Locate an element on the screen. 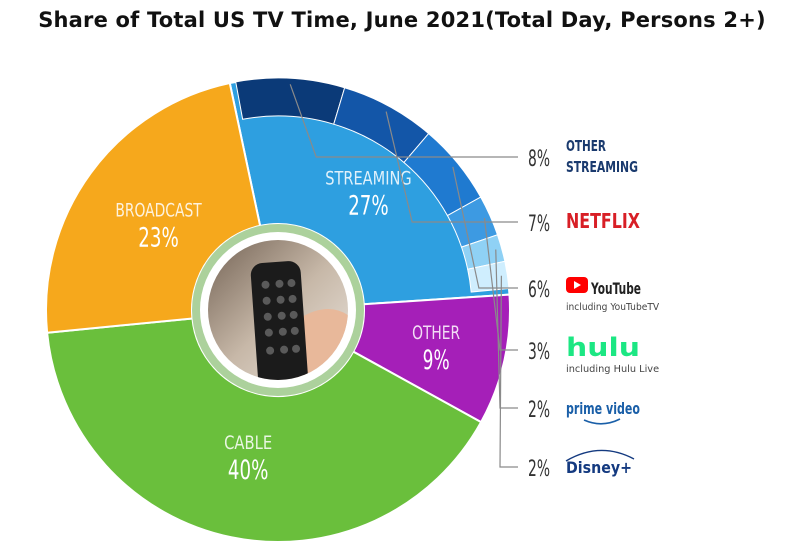 The width and height of the screenshot is (804, 547). legend-label-netflix: NETFLIX is located at coordinates (603, 221).